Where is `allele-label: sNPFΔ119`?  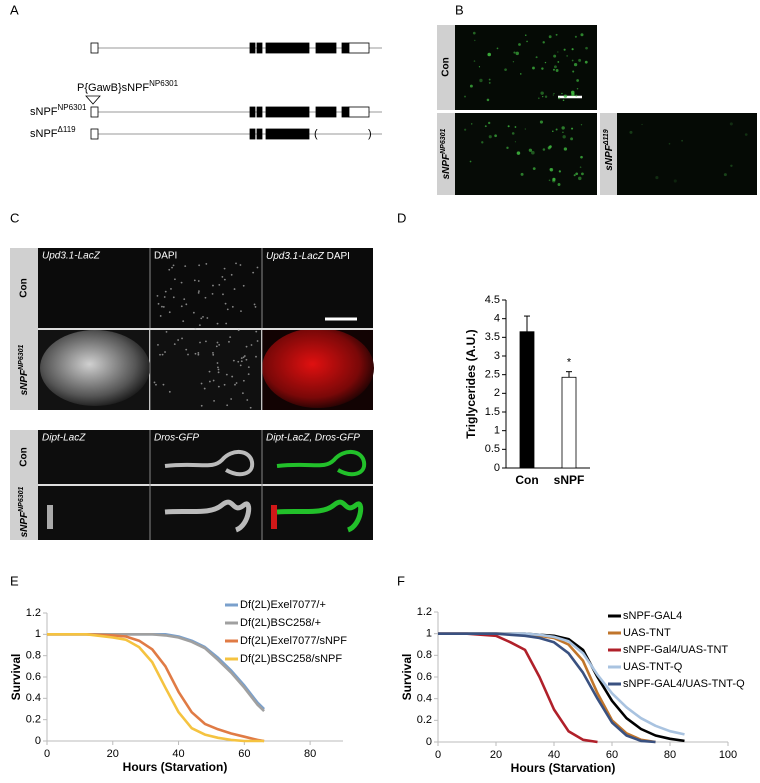 allele-label: sNPFΔ119 is located at coordinates (53, 132).